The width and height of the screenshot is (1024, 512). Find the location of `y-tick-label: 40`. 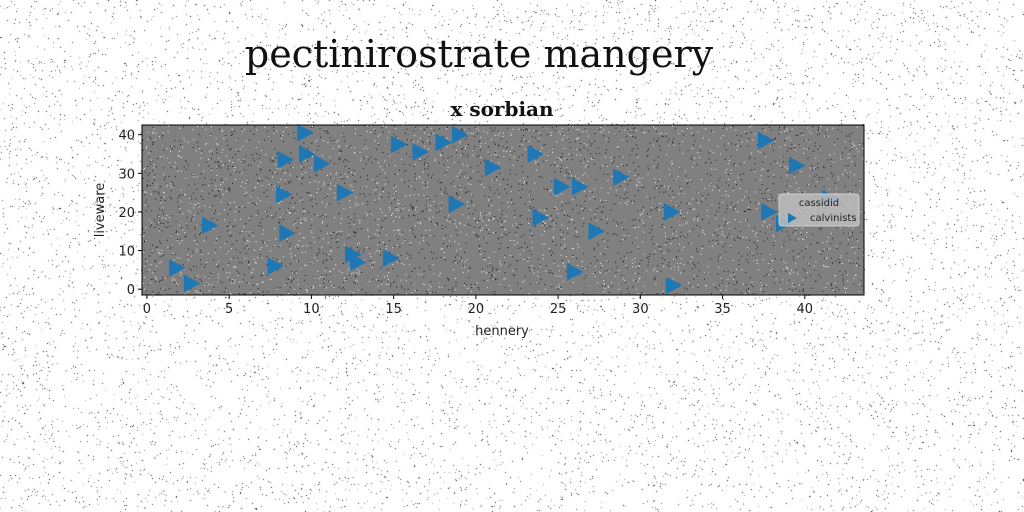

y-tick-label: 40 is located at coordinates (126, 136).